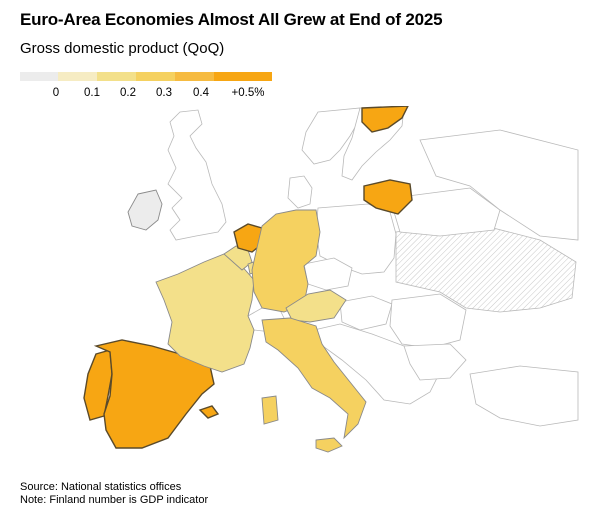  I want to click on country-finland, so click(385, 119).